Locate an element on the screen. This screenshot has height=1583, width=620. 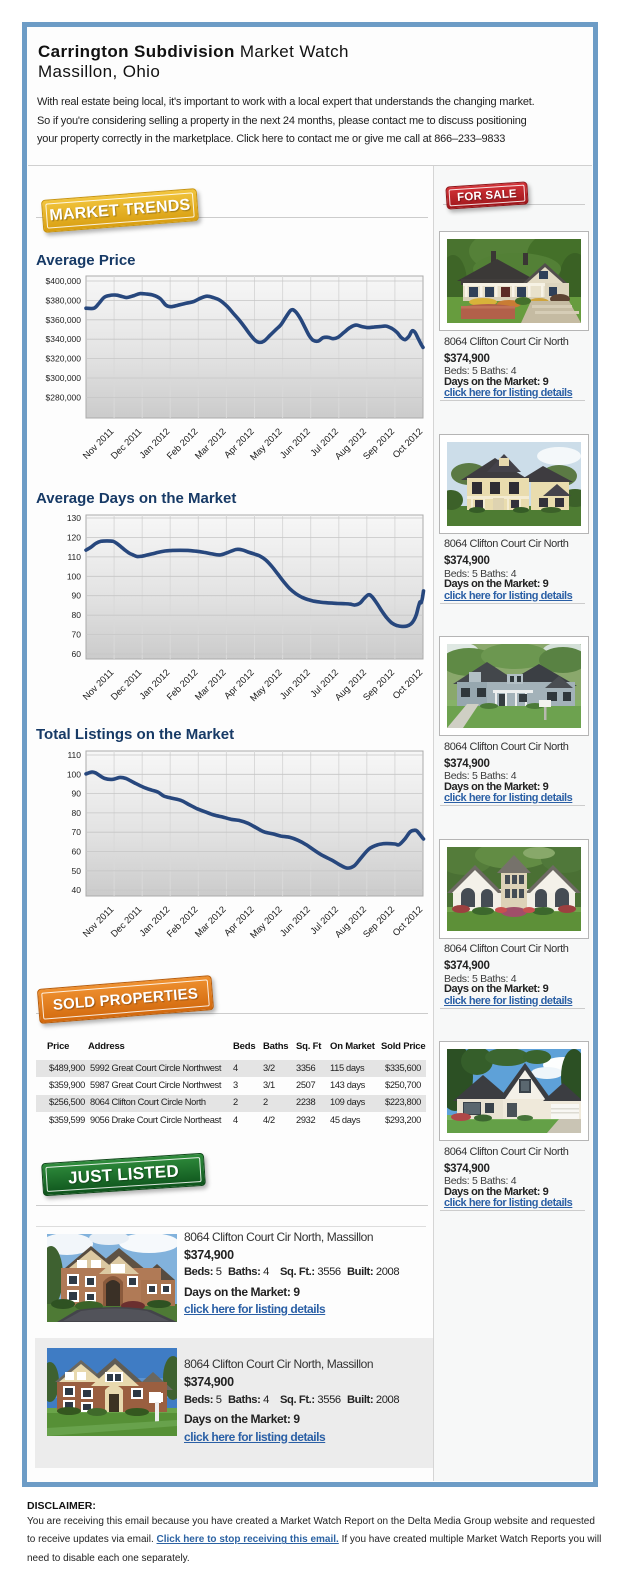
svg-text: $340,000 is located at coordinates (64, 339).